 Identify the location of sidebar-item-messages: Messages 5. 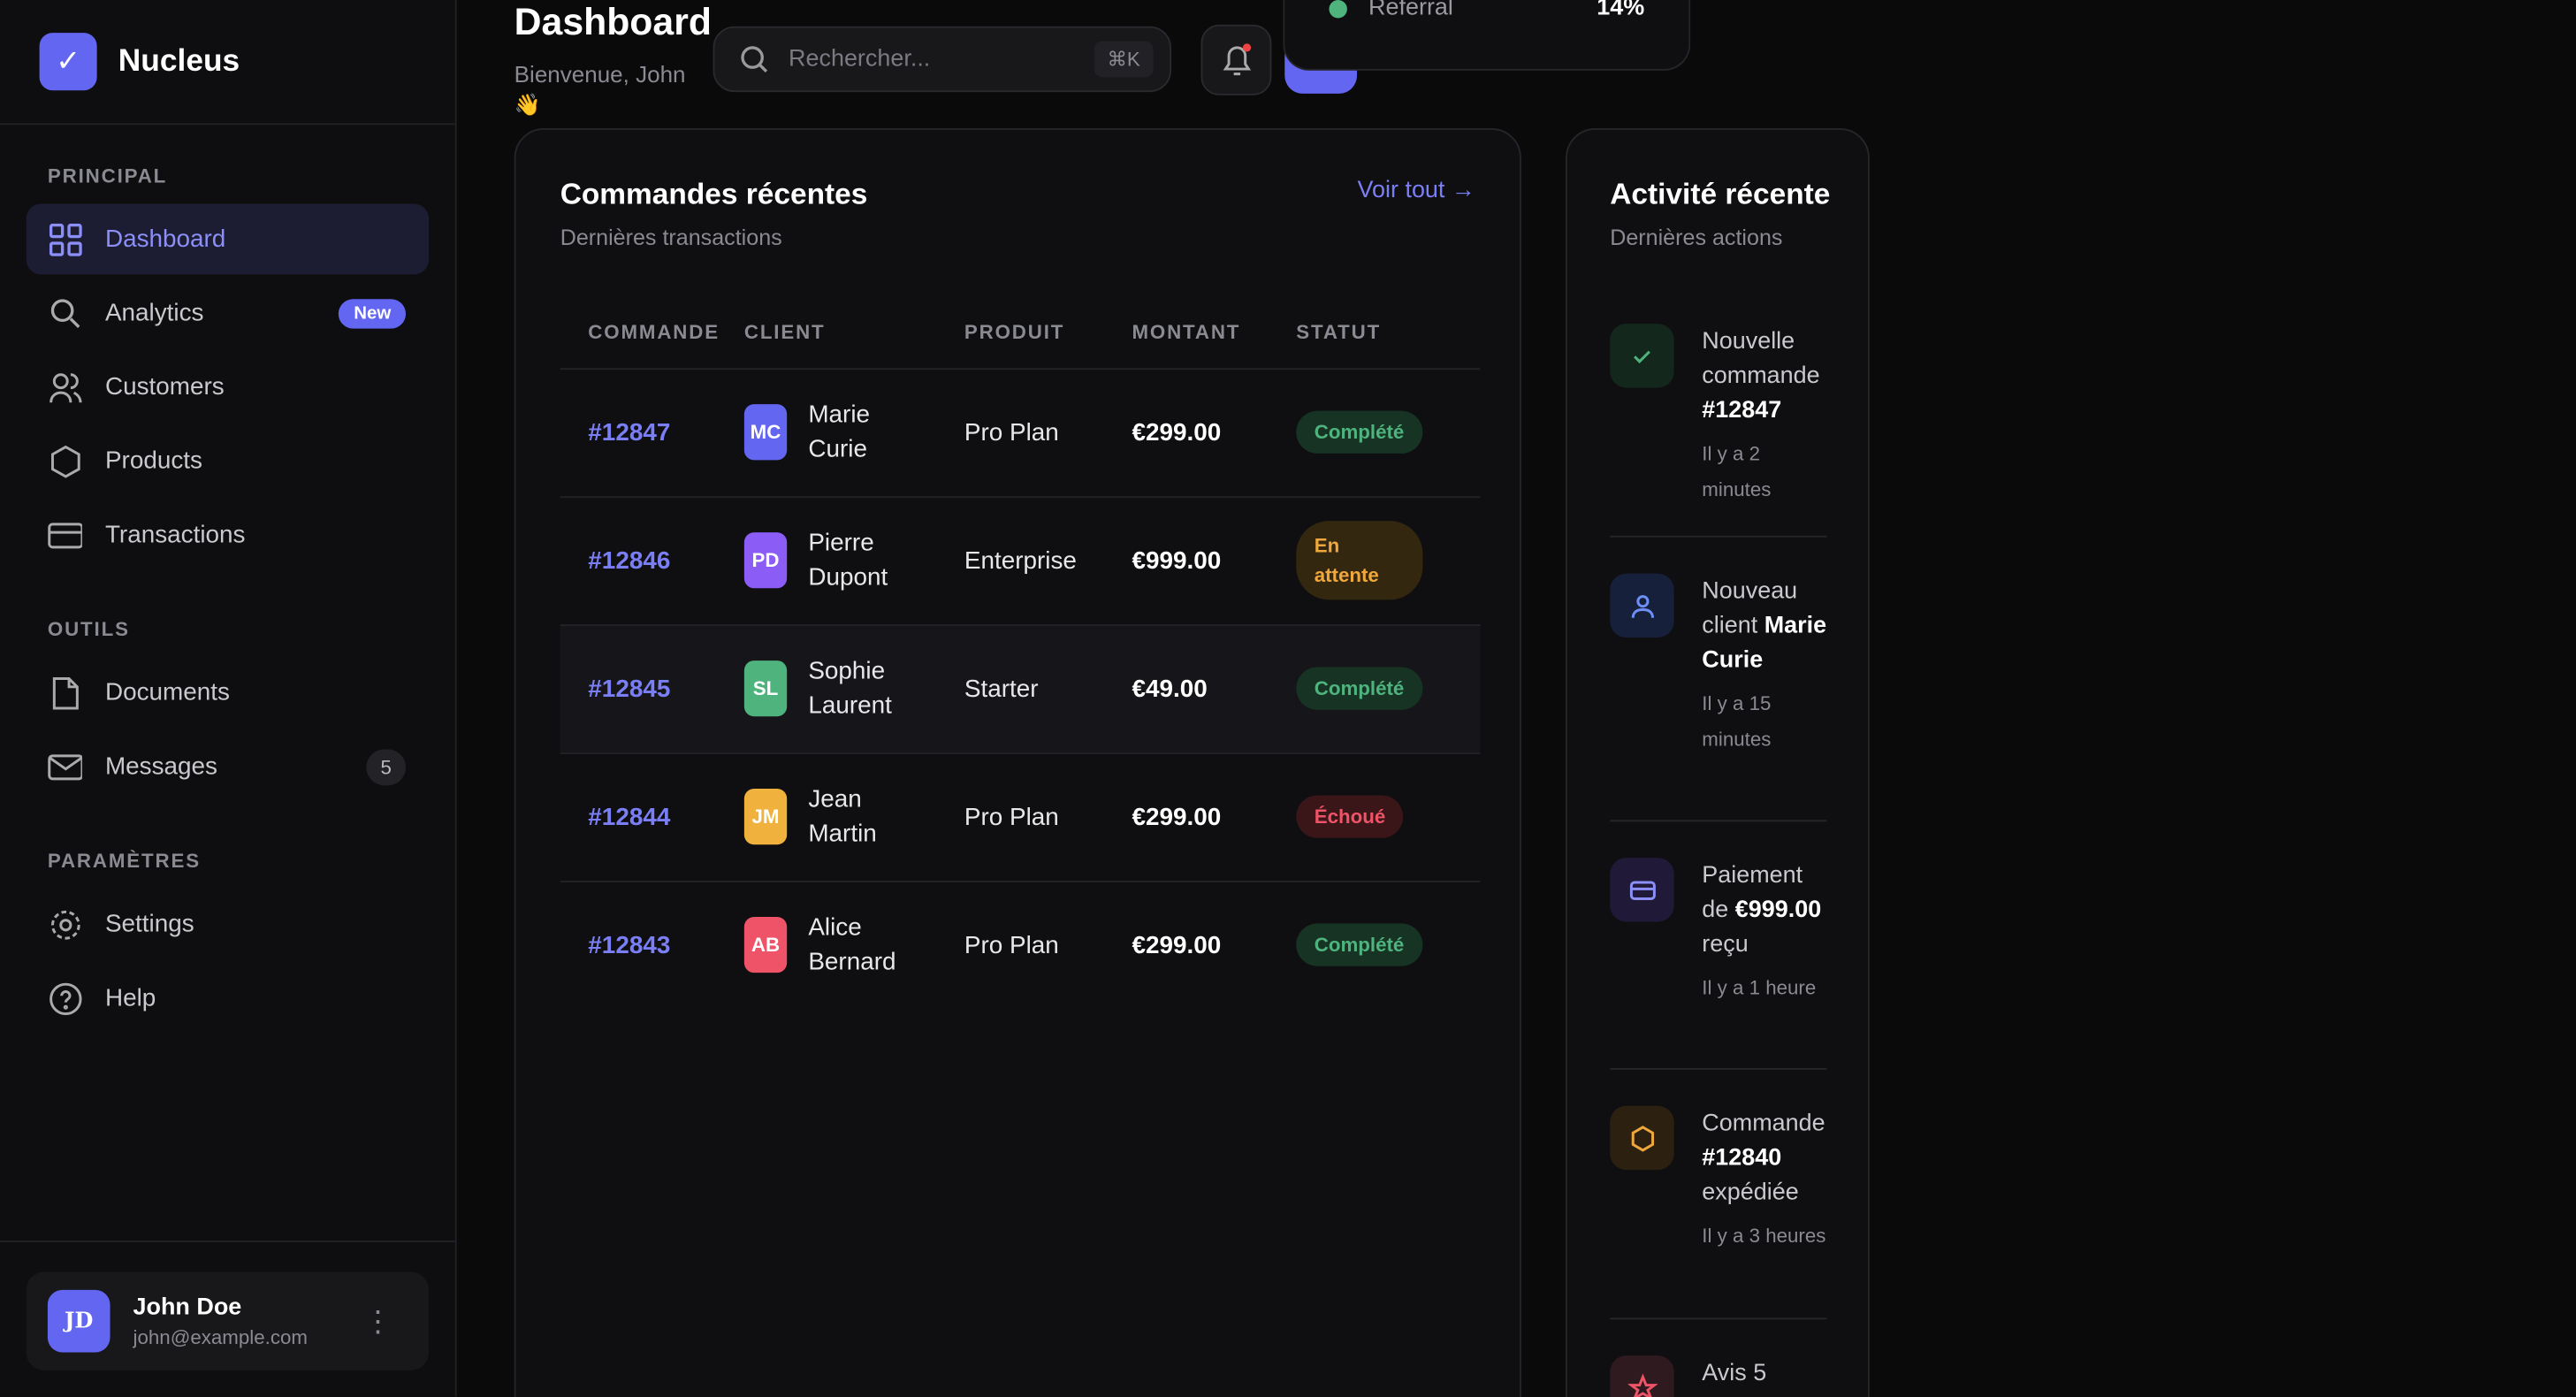
(228, 766).